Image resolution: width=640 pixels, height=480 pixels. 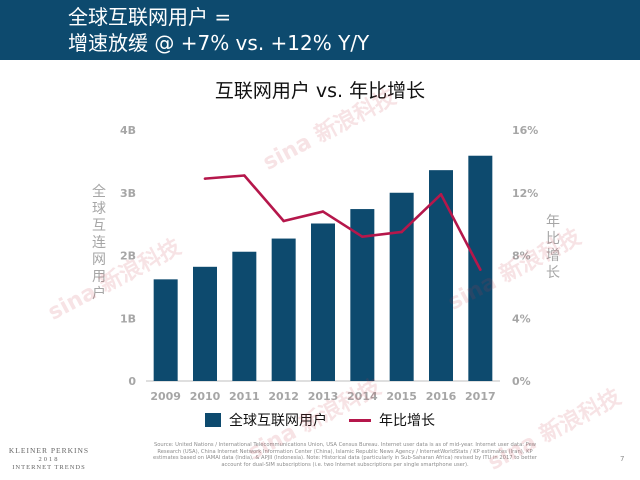 What do you see at coordinates (128, 318) in the screenshot?
I see `y-left-tick-label: 1B` at bounding box center [128, 318].